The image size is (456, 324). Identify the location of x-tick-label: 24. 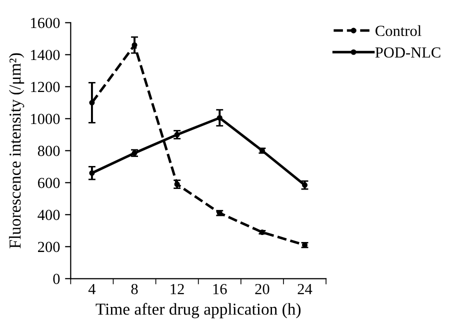
(305, 289).